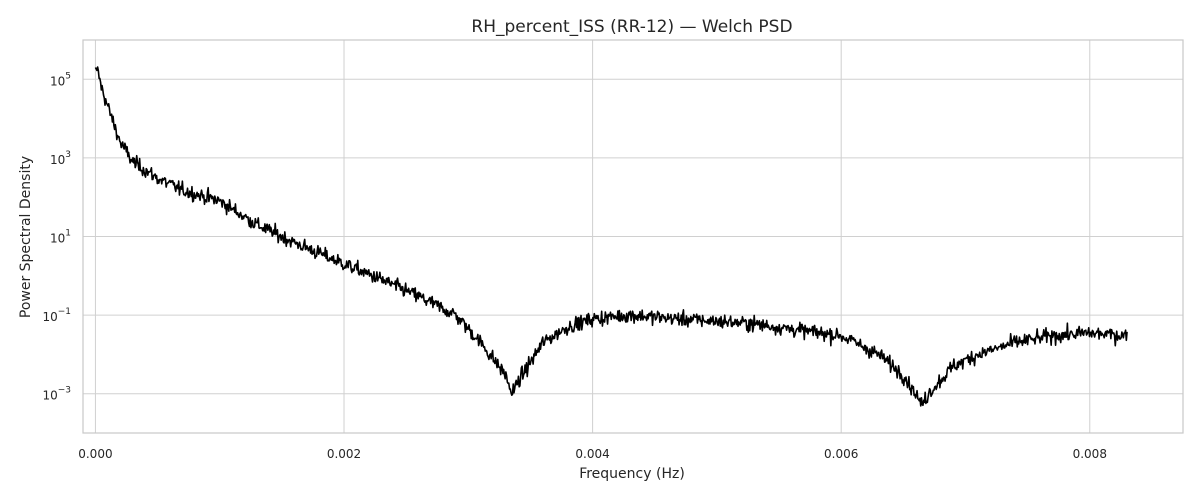 The height and width of the screenshot is (500, 1200). Describe the element at coordinates (26, 237) in the screenshot. I see `y-axis-label: Power Spectral Density` at that location.